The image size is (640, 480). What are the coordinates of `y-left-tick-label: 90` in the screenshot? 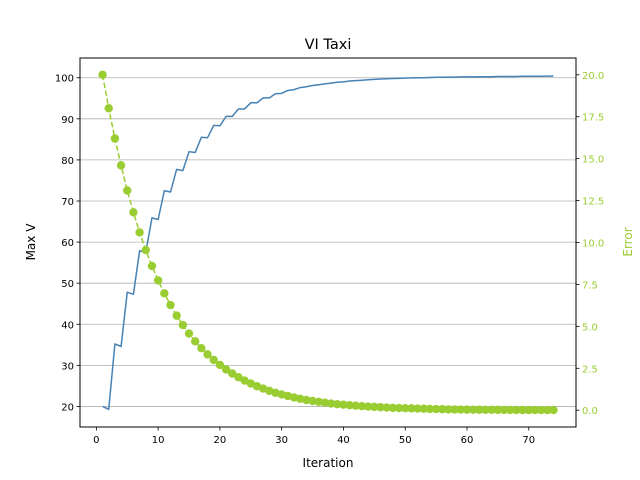 It's located at (67, 120).